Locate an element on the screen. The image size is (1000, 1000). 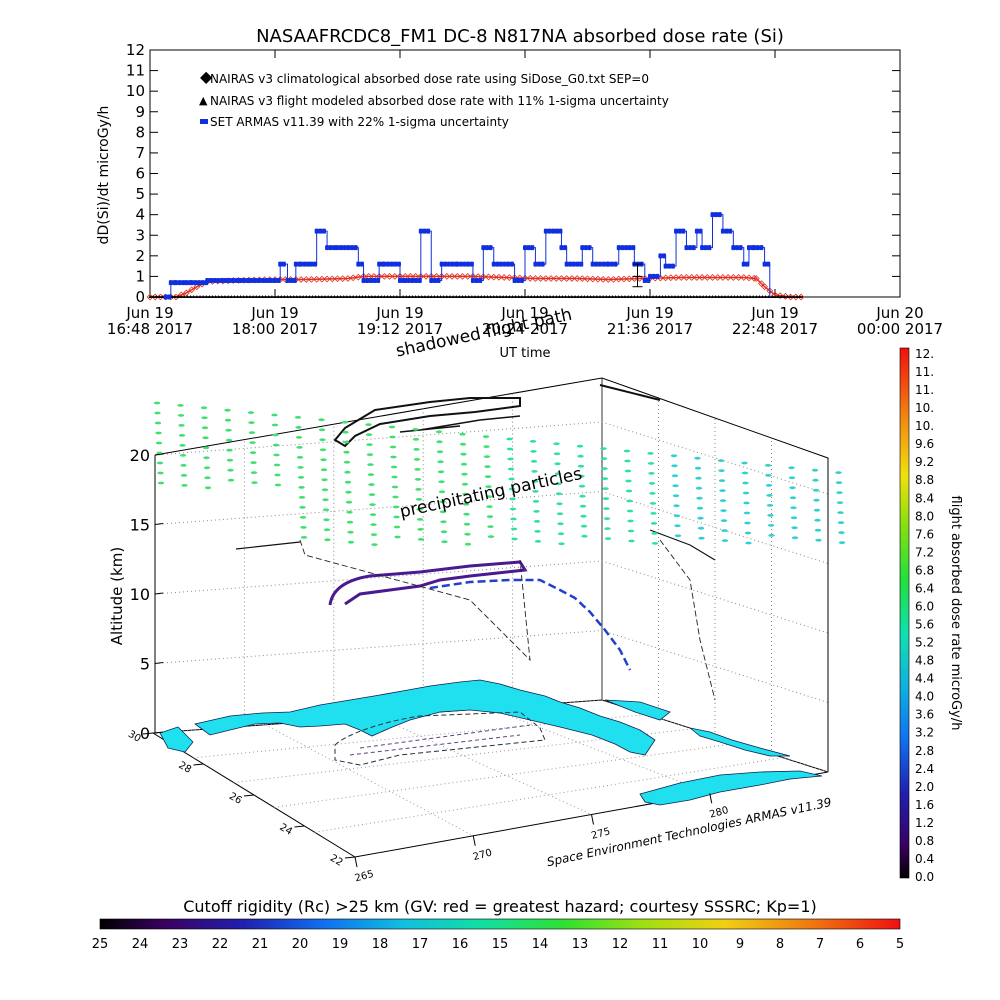
colorbar-right-tick-label: 0.0 is located at coordinates (924, 877).